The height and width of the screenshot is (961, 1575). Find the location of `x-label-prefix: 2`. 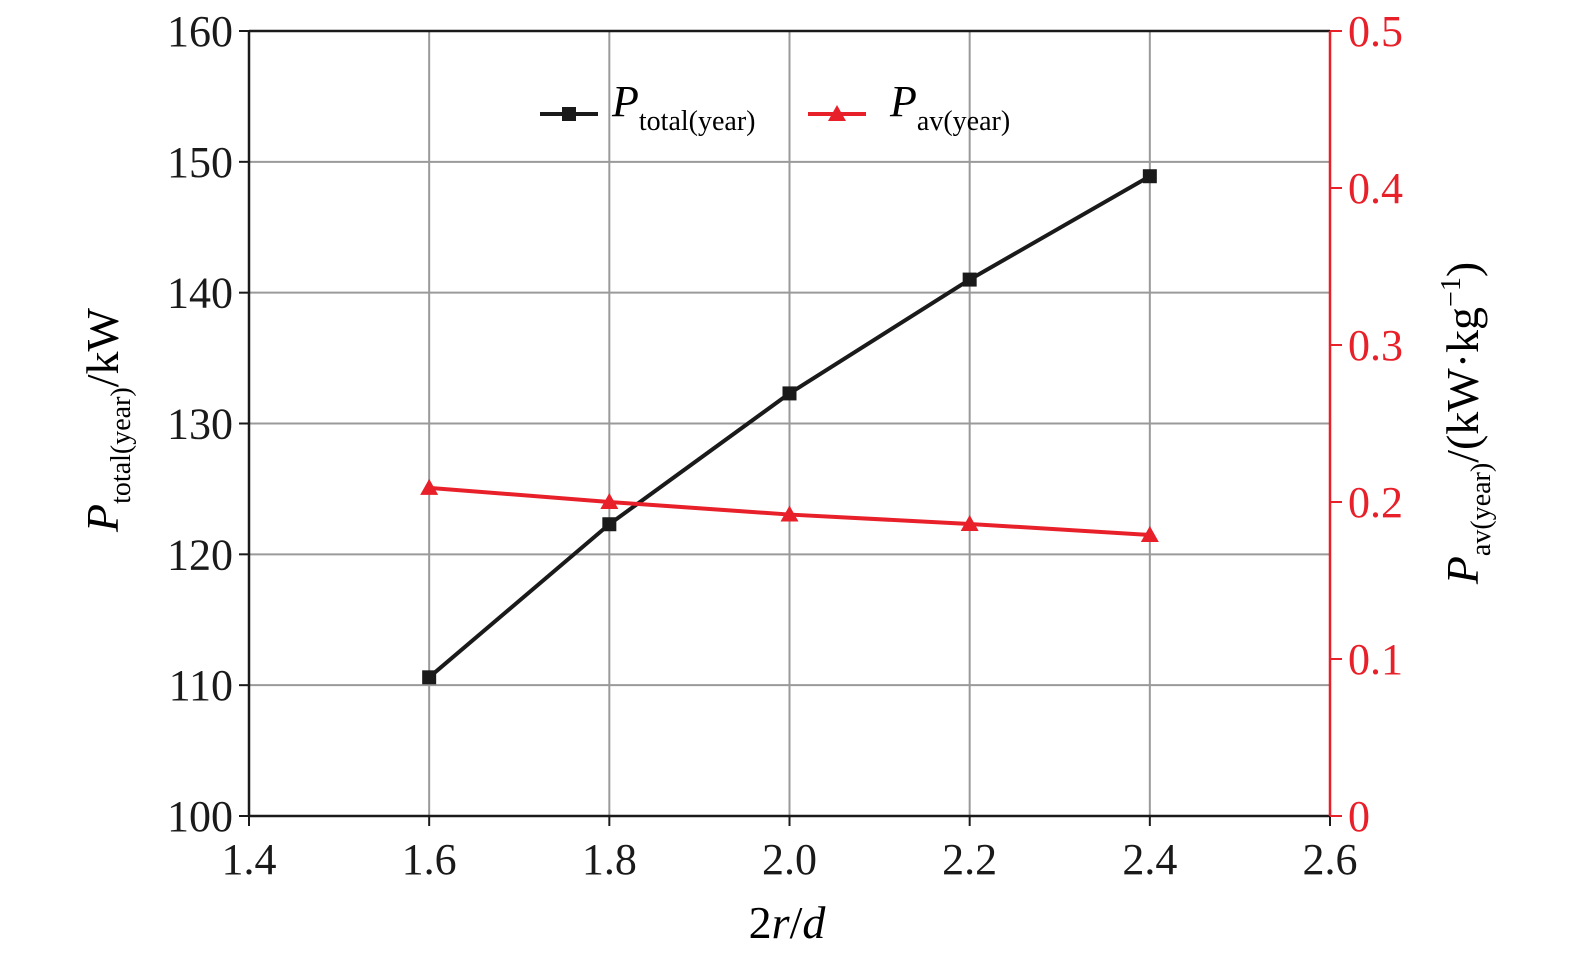

x-label-prefix: 2 is located at coordinates (760, 922).